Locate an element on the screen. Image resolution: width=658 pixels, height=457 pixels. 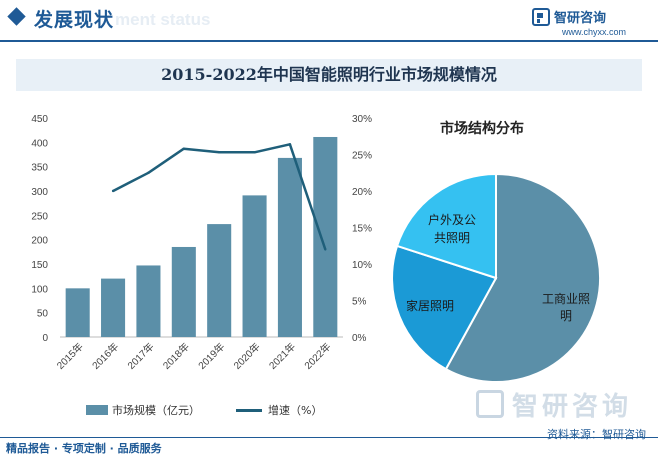
pie-label-commercial-cont: 明 is located at coordinates (566, 316).